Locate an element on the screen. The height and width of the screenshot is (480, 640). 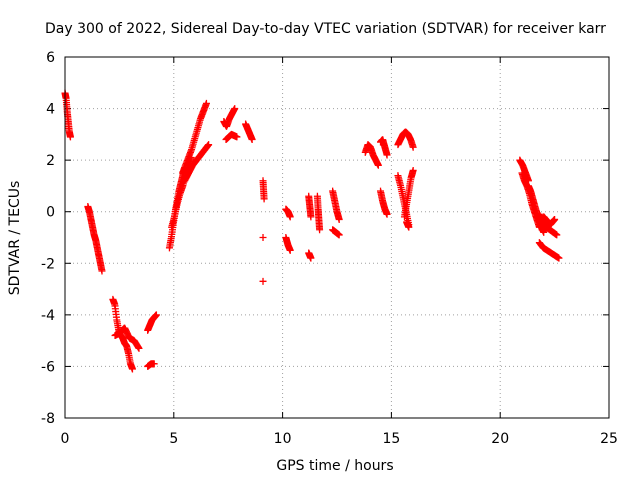
y-tick-label: -8 is located at coordinates (48, 419).